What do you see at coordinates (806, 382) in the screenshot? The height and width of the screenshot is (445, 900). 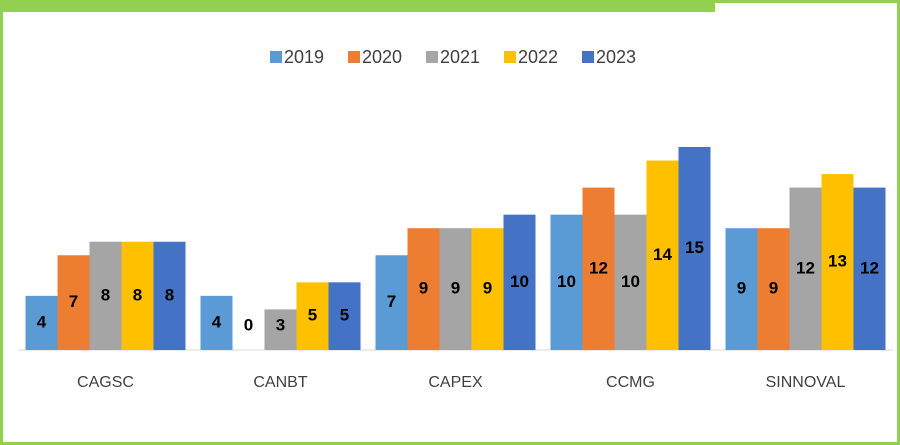 I see `x-tick-label: SINNOVAL` at bounding box center [806, 382].